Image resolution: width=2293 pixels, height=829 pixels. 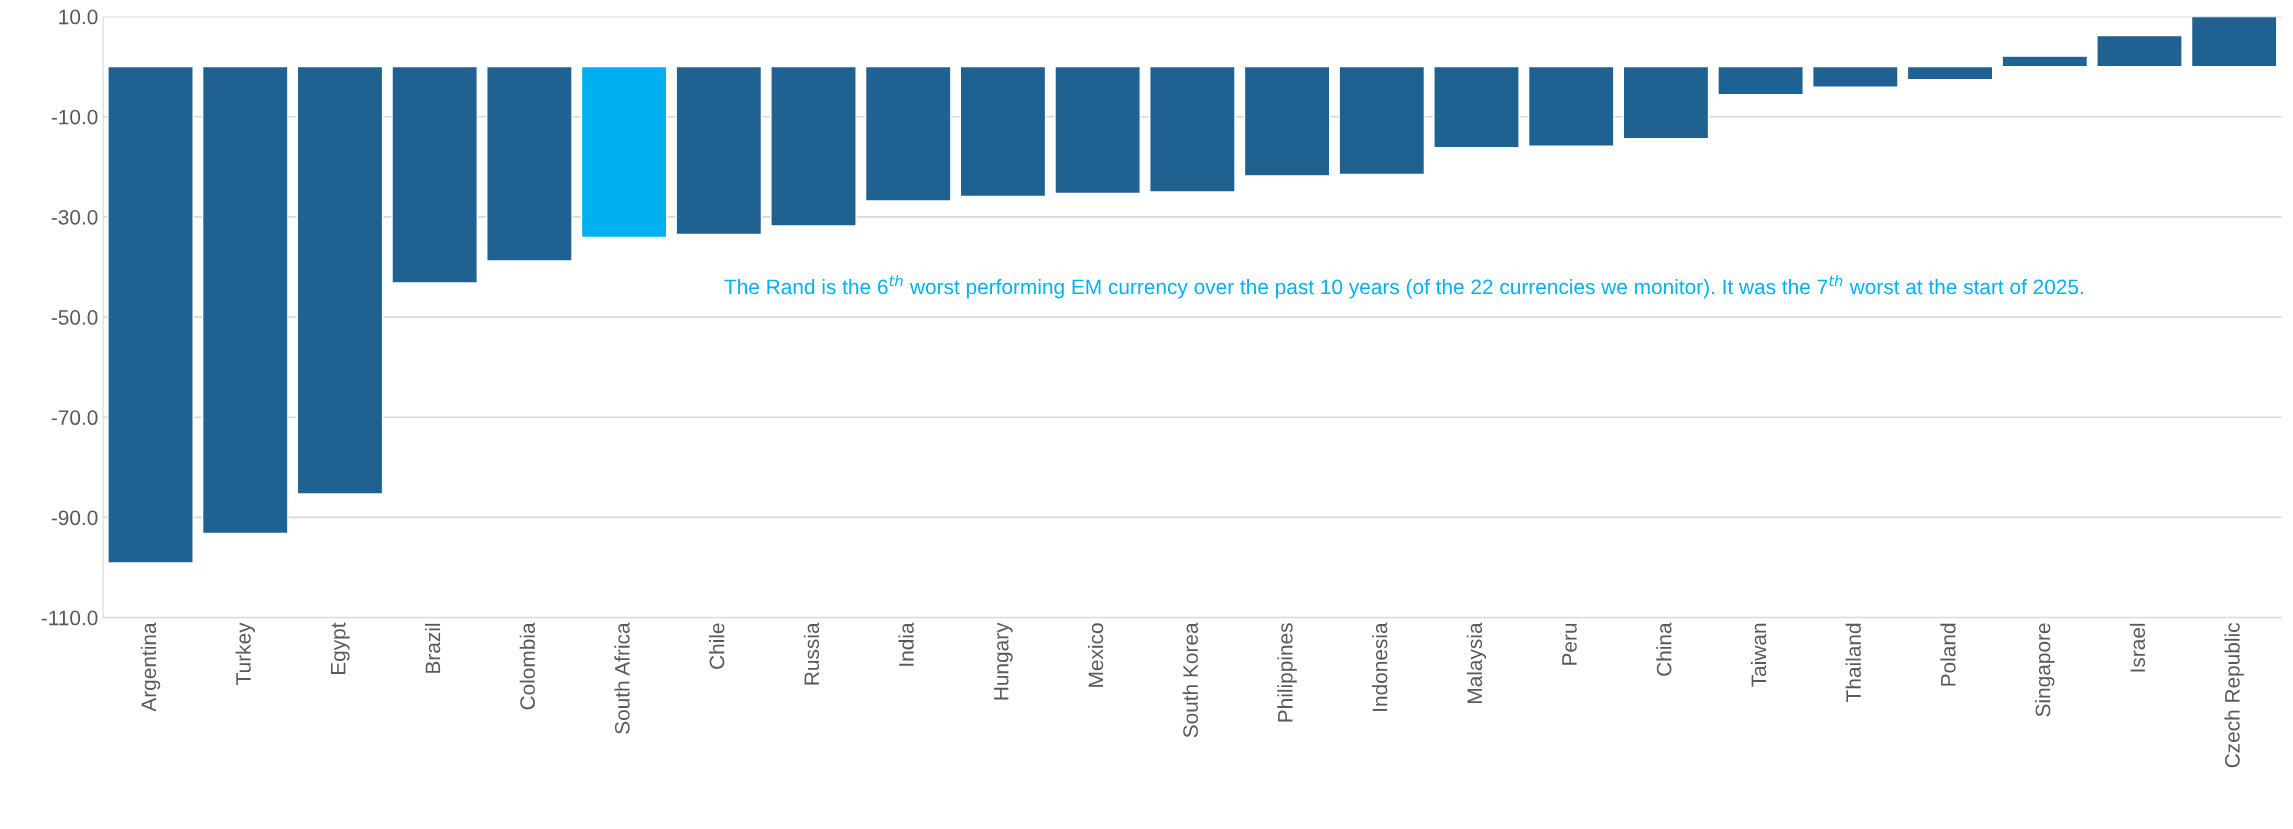 What do you see at coordinates (1664, 649) in the screenshot?
I see `x-tick-label: China` at bounding box center [1664, 649].